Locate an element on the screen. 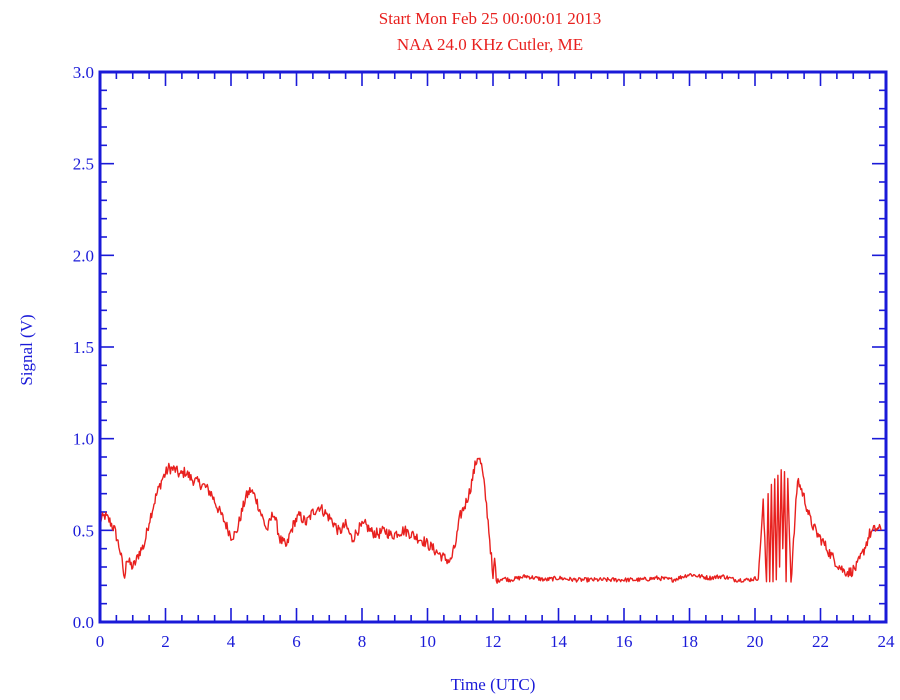  y-tick-label: 1.0 is located at coordinates (83, 439).